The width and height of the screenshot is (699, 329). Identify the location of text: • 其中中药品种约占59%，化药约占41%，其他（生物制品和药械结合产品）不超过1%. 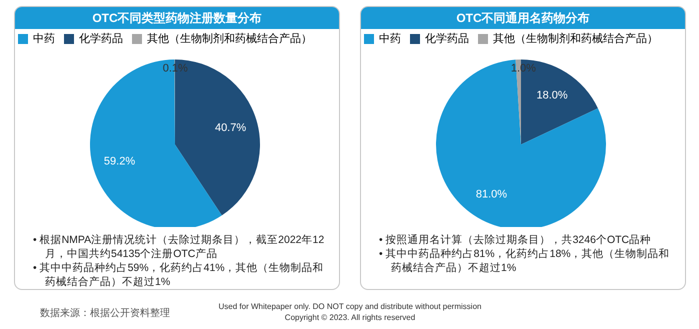
(179, 275).